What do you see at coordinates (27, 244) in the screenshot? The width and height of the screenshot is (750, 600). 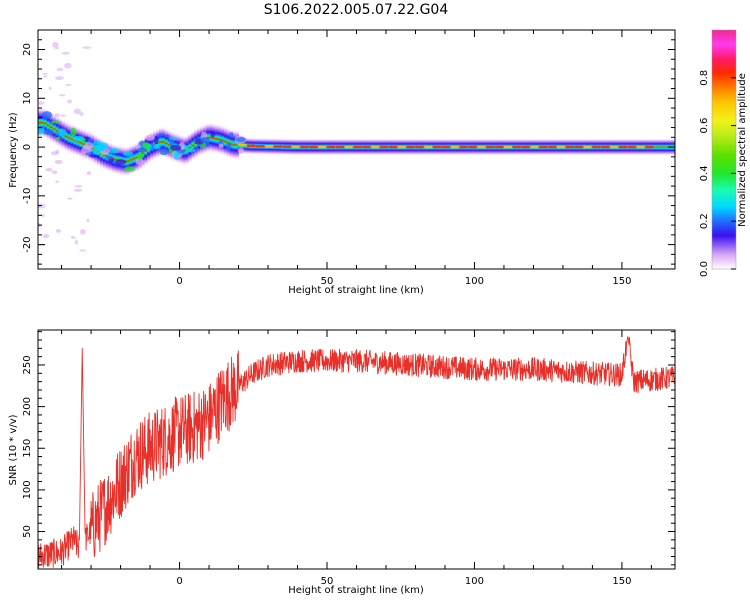 I see `spectrogram-y-tick-label: -20` at bounding box center [27, 244].